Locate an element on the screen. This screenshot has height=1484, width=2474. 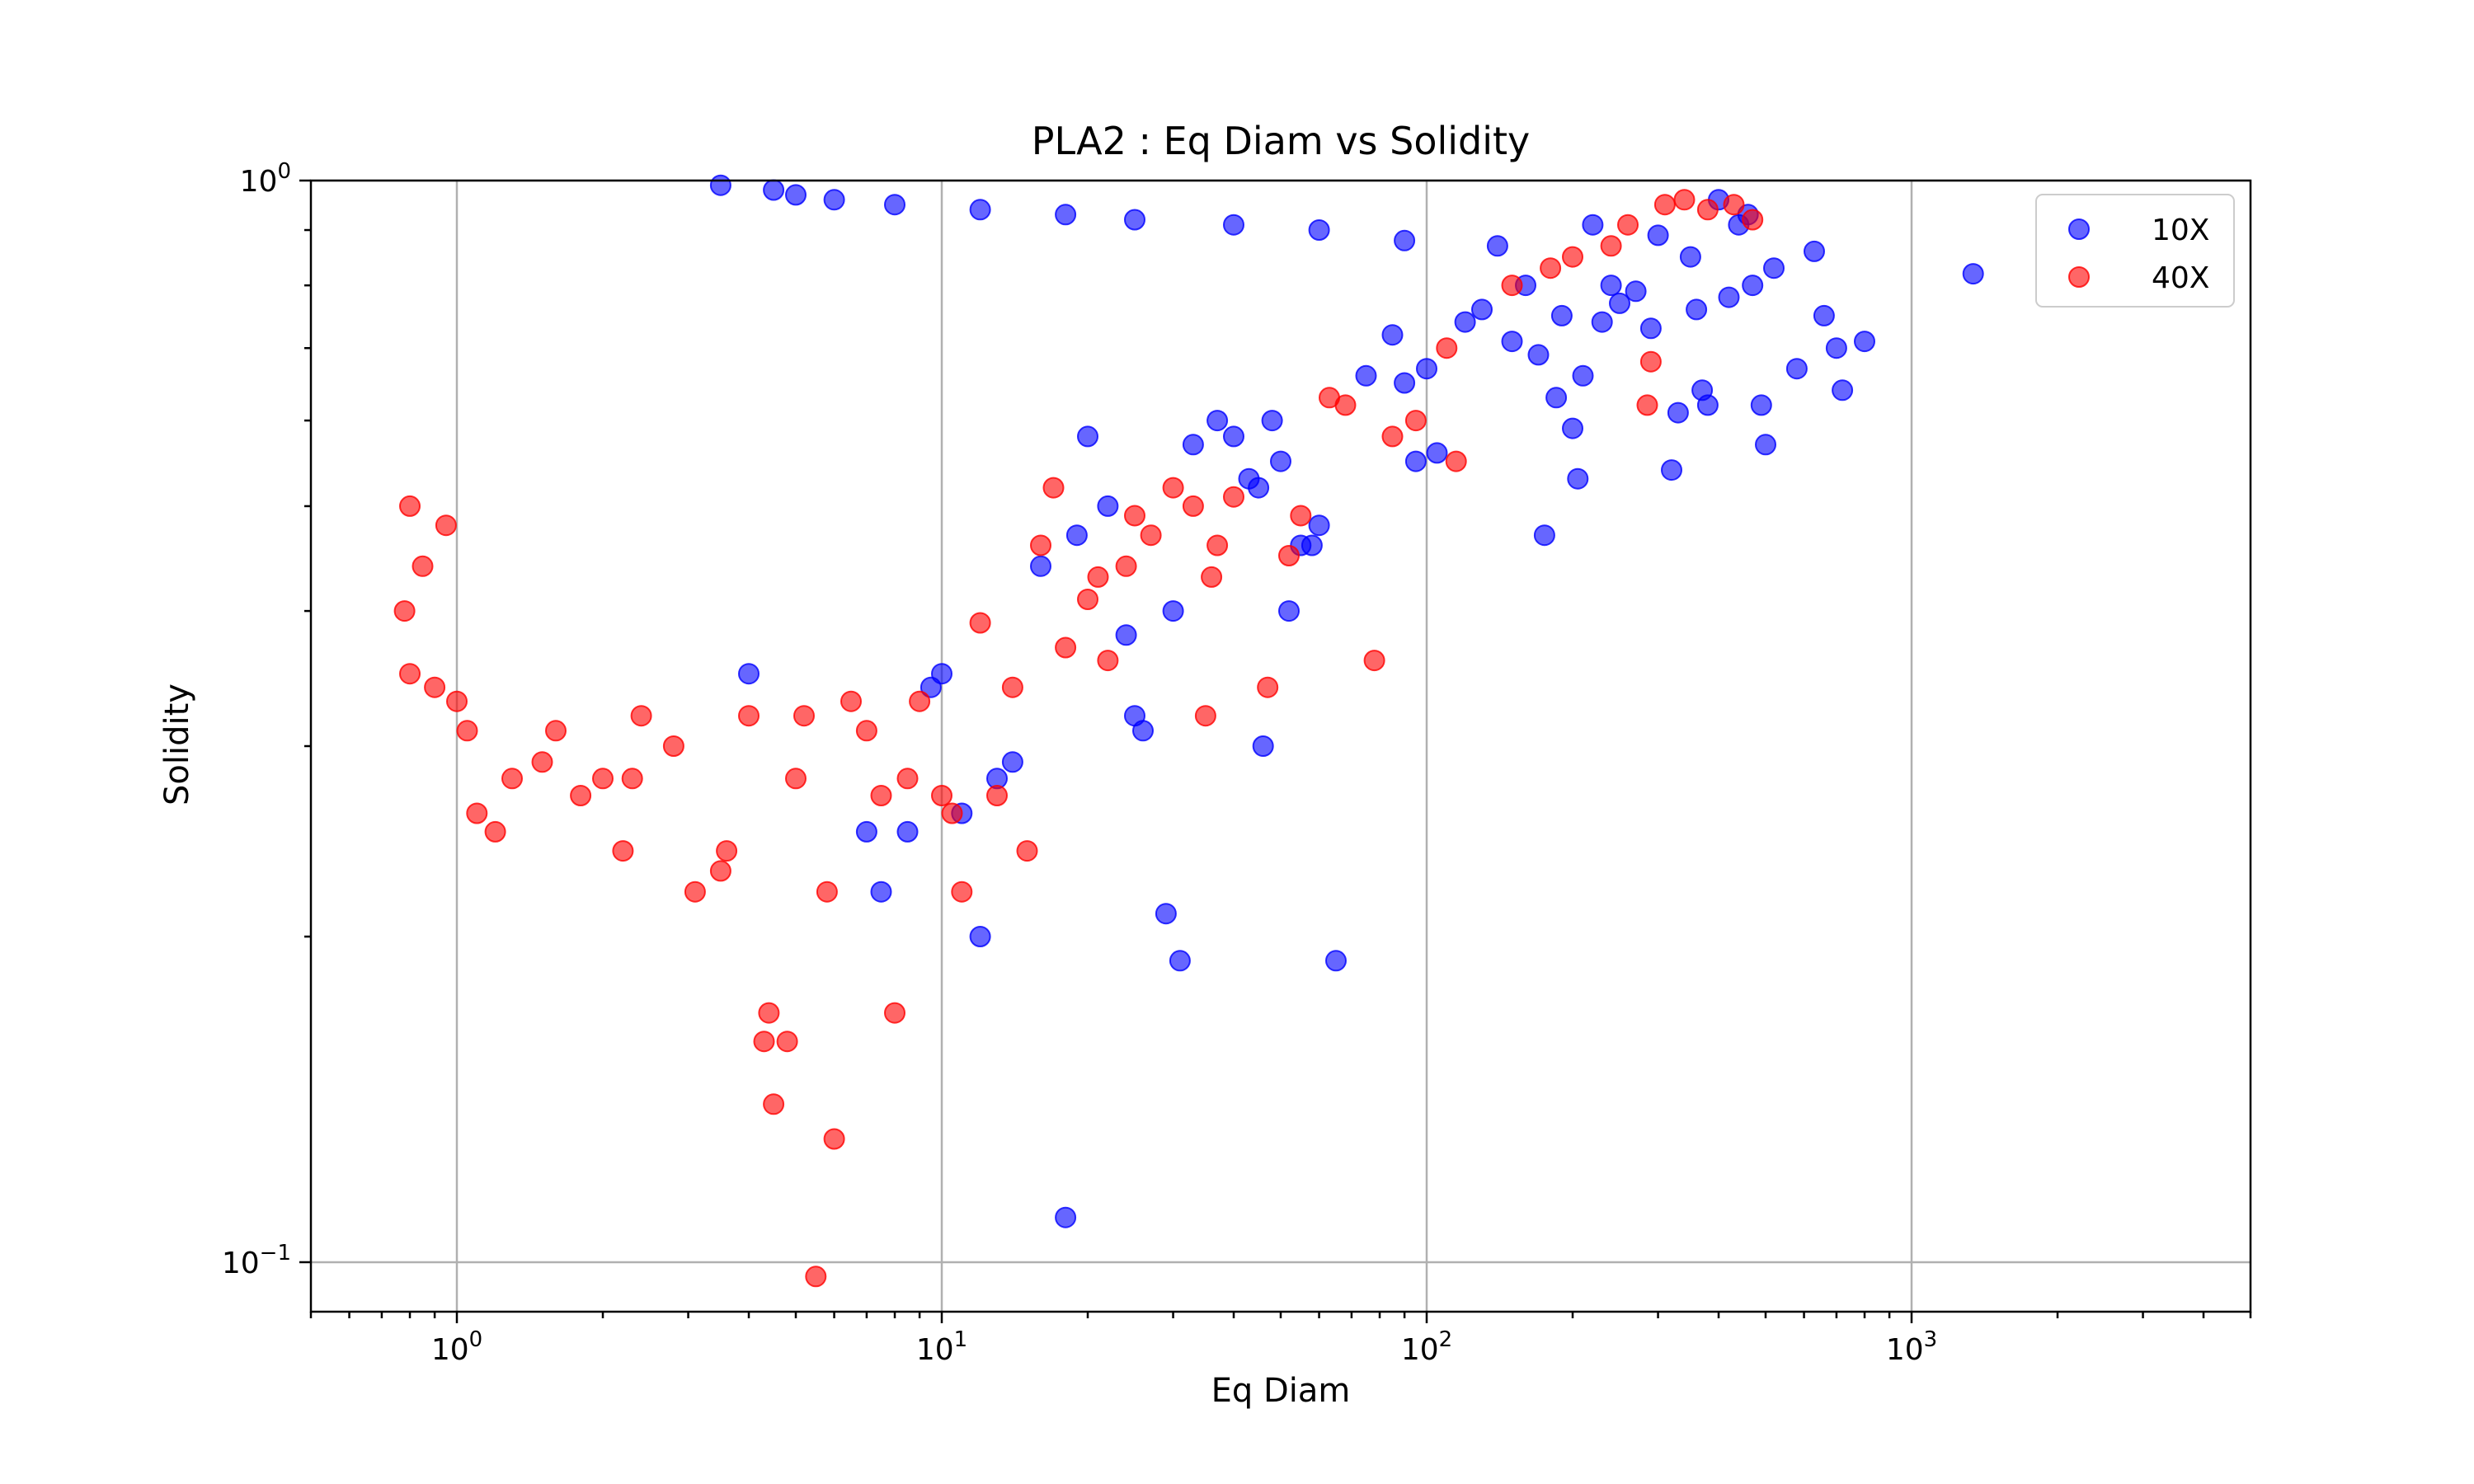
x-axis: 10⁰ 10¹ 10² 10³ is located at coordinates (1280, 1339).